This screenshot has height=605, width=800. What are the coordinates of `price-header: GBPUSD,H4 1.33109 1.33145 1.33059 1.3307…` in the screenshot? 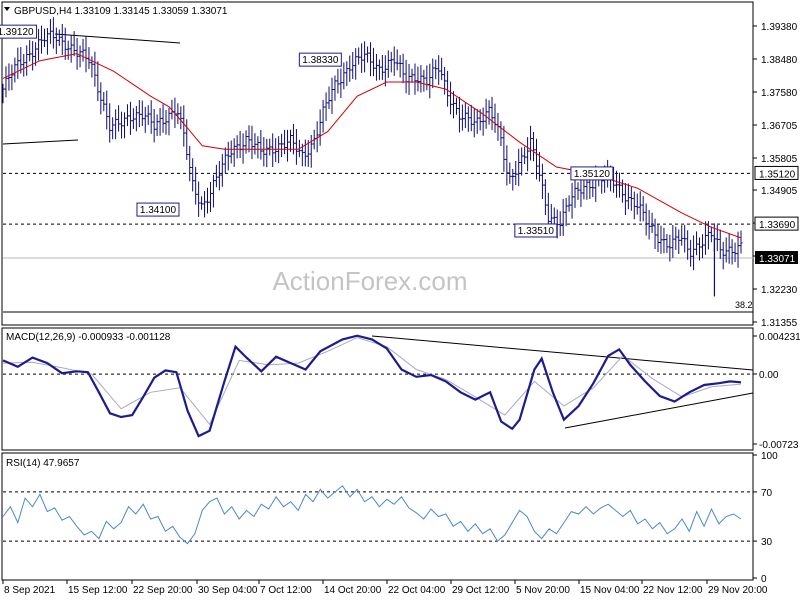 It's located at (121, 11).